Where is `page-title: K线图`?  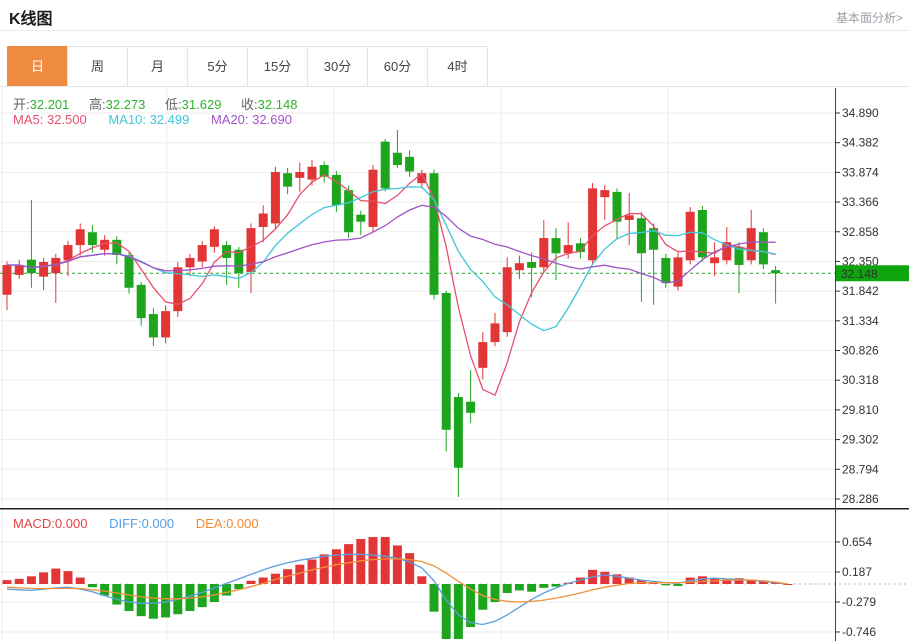 page-title: K线图 is located at coordinates (31, 19).